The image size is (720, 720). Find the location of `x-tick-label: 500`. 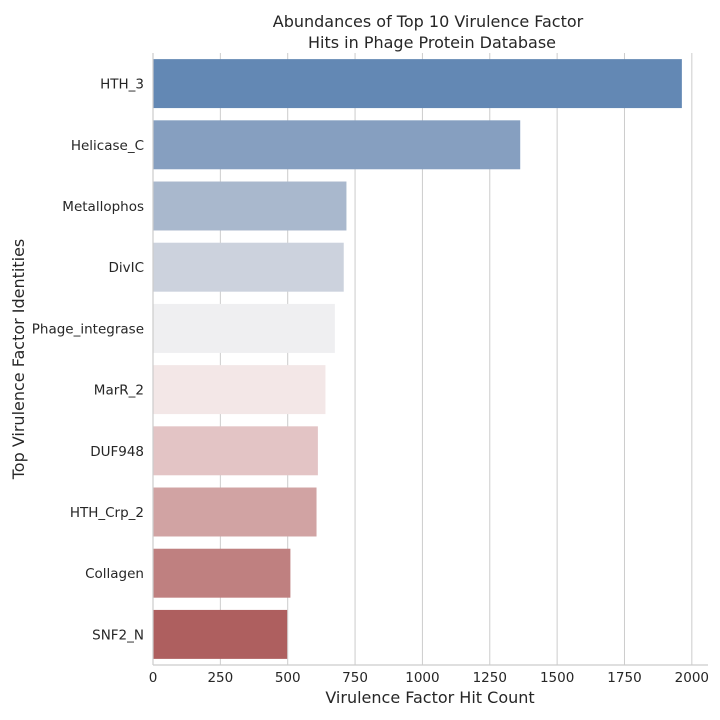

x-tick-label: 500 is located at coordinates (288, 678).